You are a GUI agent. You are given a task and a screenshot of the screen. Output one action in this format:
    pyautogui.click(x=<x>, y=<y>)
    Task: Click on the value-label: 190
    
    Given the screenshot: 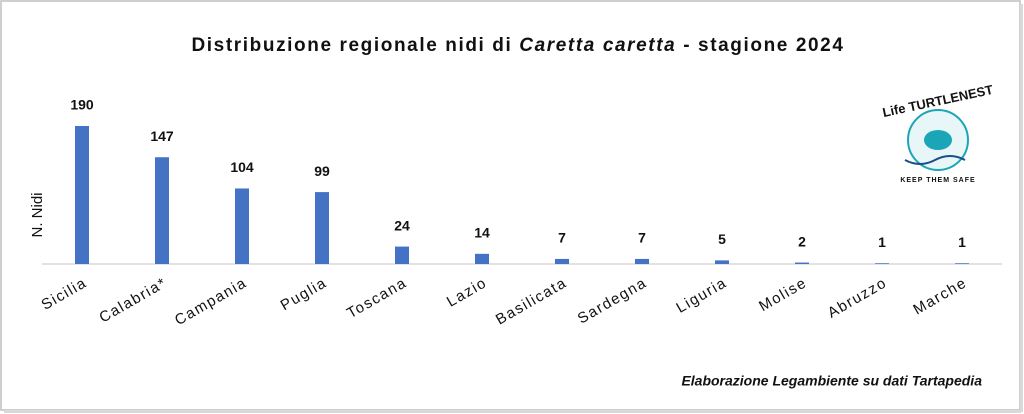 What is the action you would take?
    pyautogui.click(x=82, y=105)
    